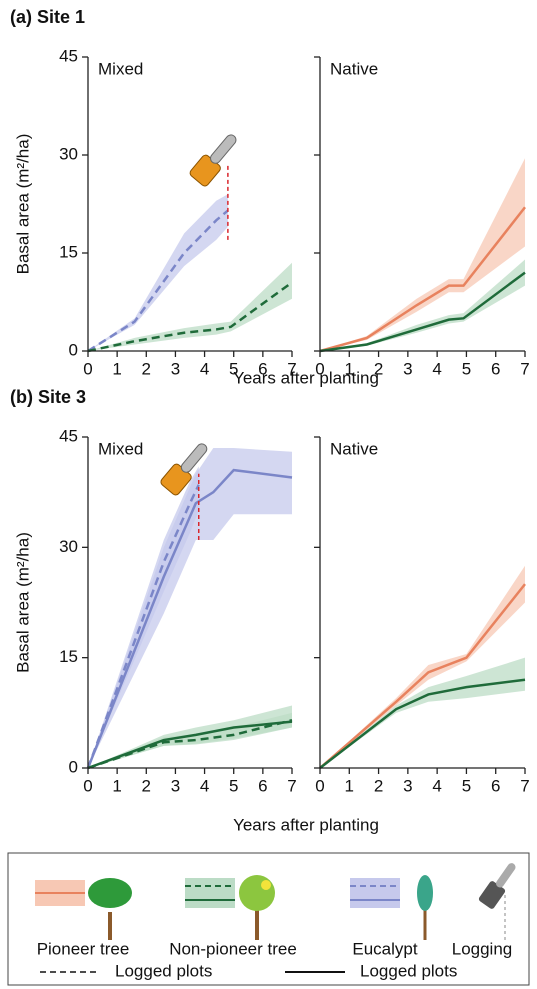 The image size is (537, 989). I want to click on legend-box, so click(268, 919).